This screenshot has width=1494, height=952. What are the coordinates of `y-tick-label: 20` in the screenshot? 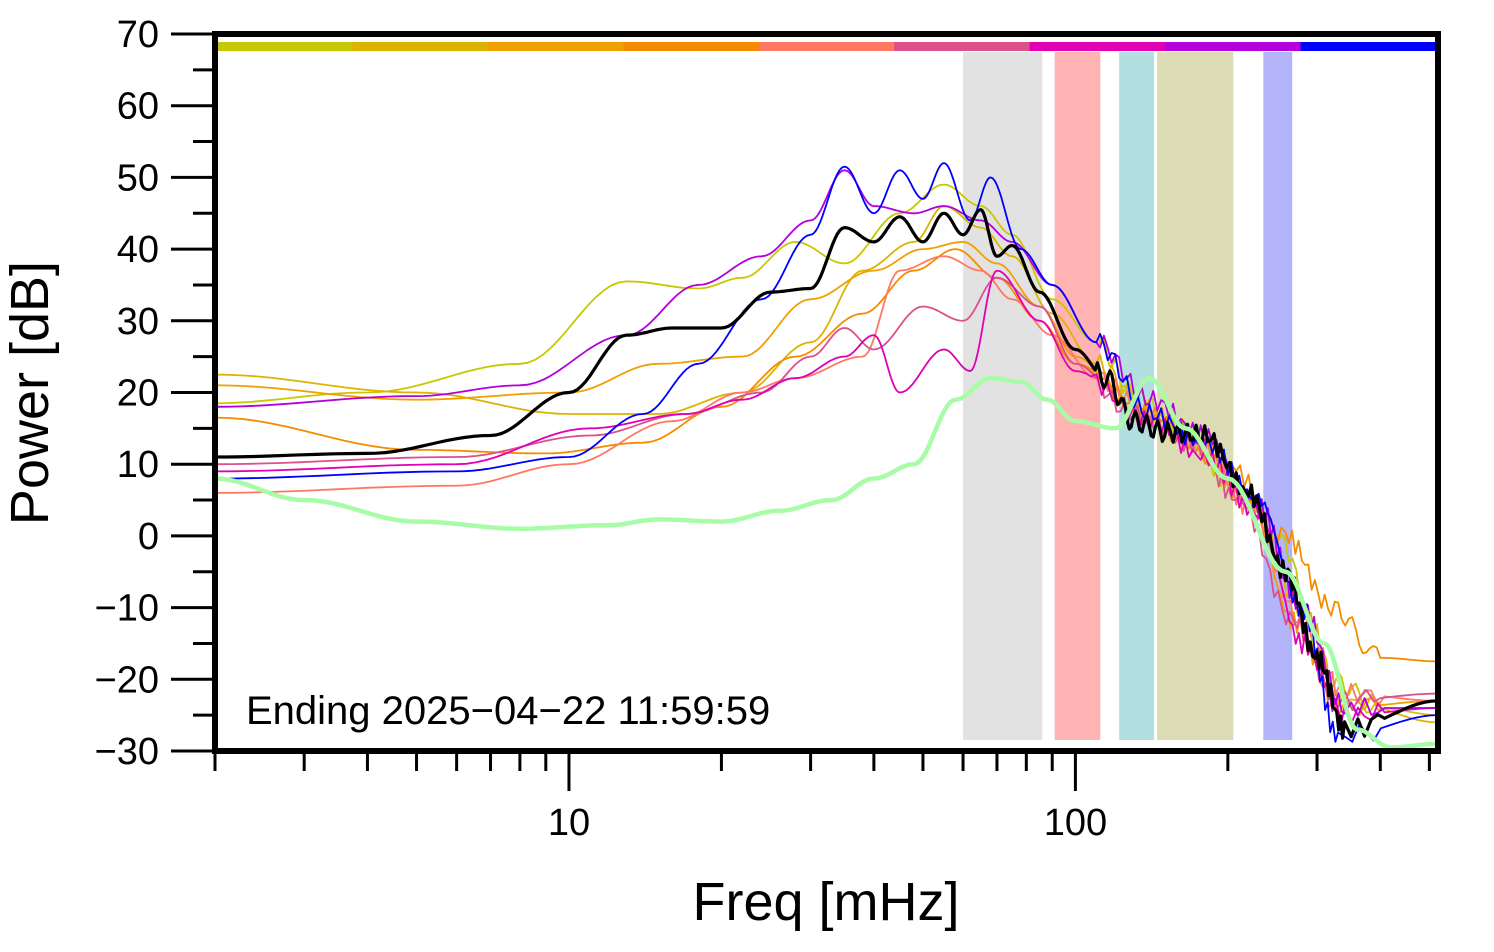 It's located at (138, 394).